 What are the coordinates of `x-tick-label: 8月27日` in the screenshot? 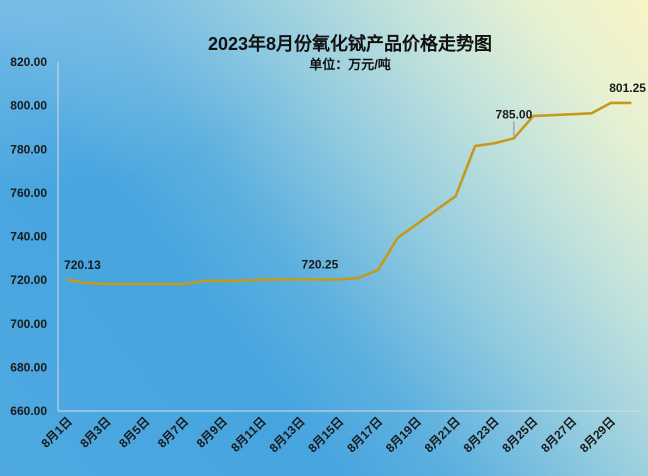 It's located at (558, 434).